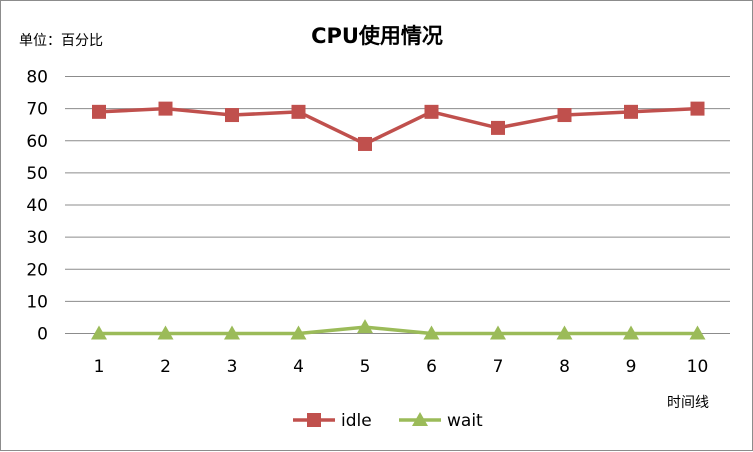 Image resolution: width=753 pixels, height=452 pixels. I want to click on legend-marker-wait, so click(420, 419).